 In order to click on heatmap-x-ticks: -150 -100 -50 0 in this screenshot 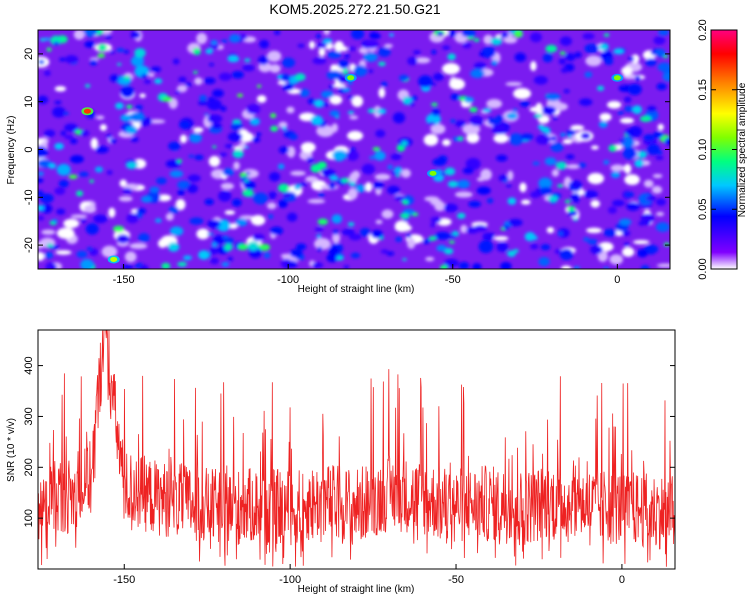, I will do `click(366, 275)`.